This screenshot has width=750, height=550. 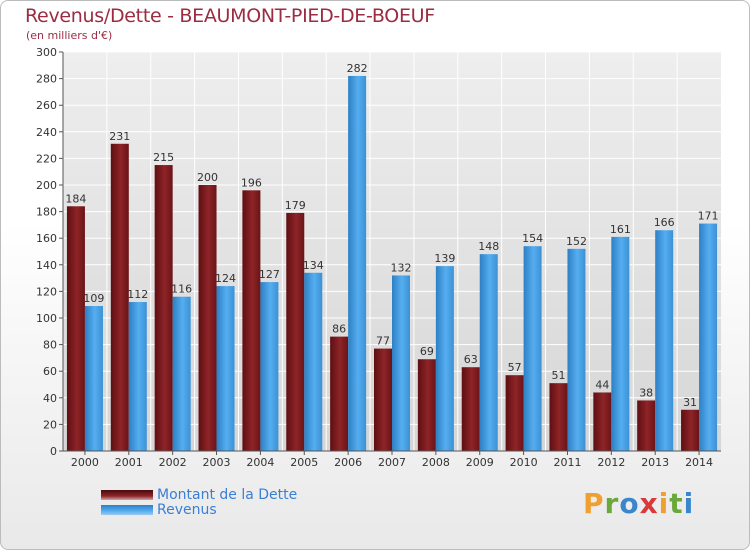 I want to click on y-tick-label: 220, so click(x=46, y=158).